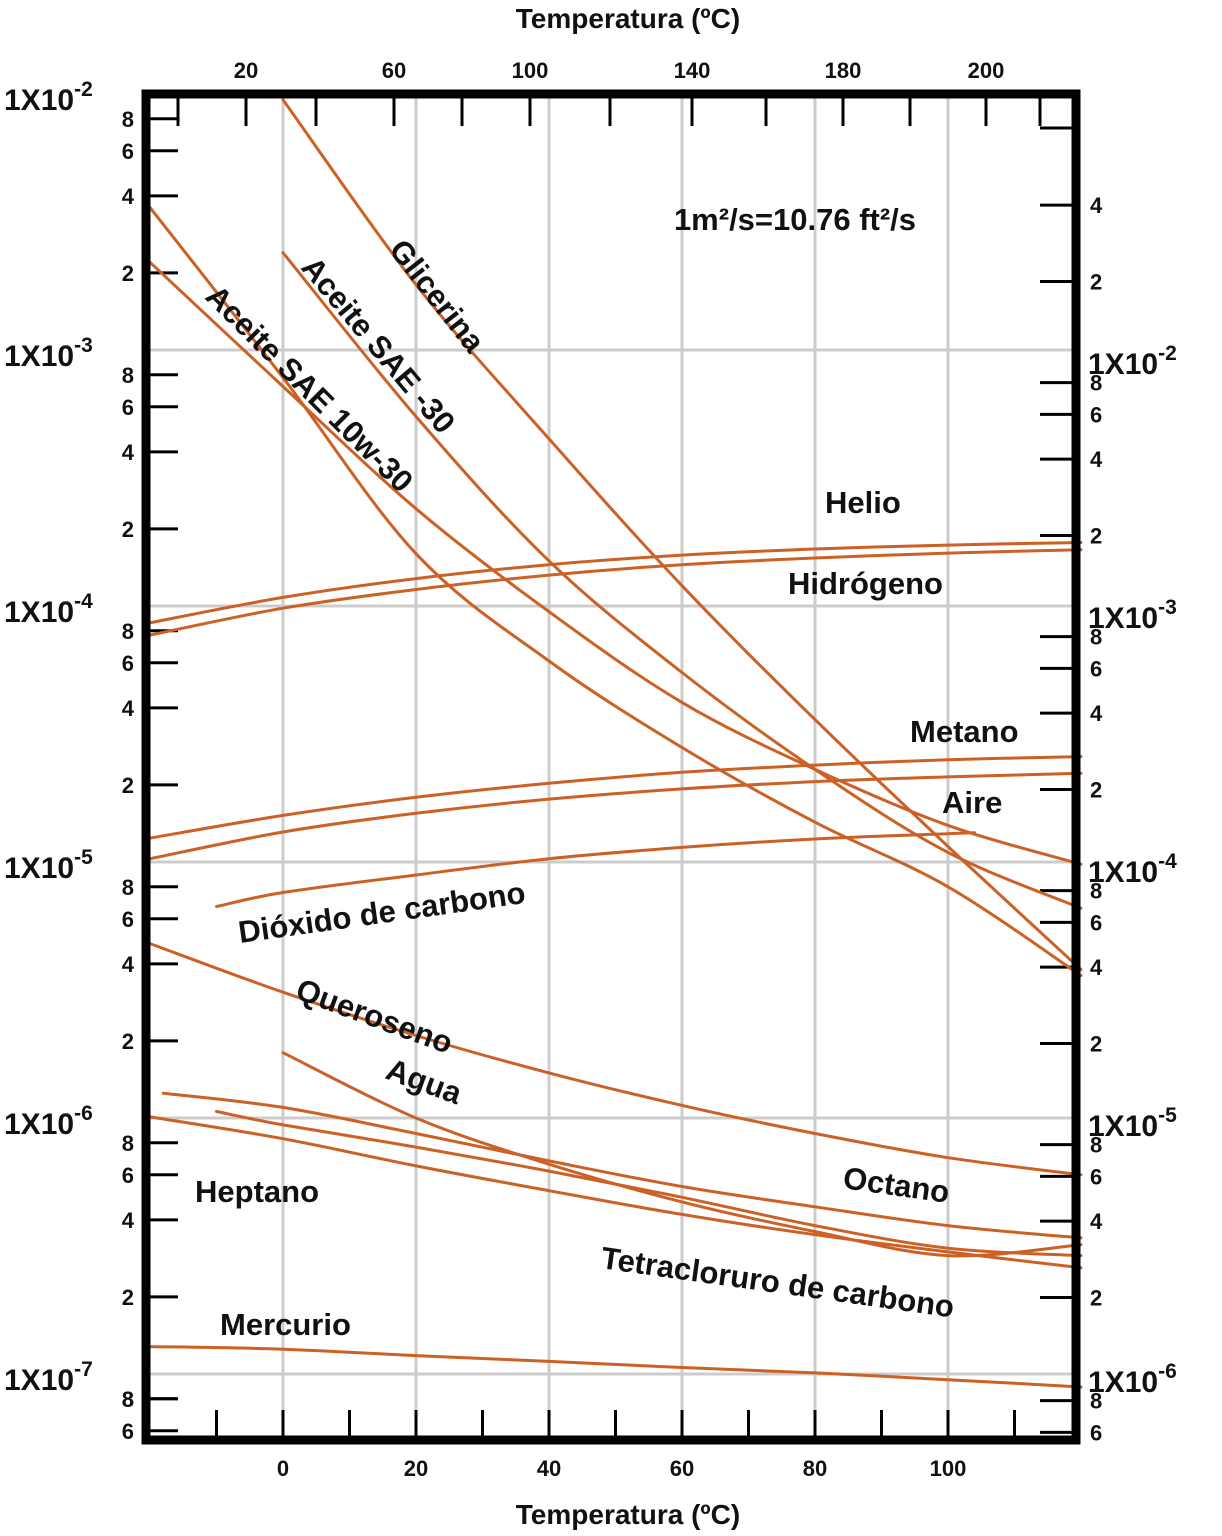 This screenshot has height=1536, width=1222. Describe the element at coordinates (394, 70) in the screenshot. I see `x-top-tick-label: 60` at that location.